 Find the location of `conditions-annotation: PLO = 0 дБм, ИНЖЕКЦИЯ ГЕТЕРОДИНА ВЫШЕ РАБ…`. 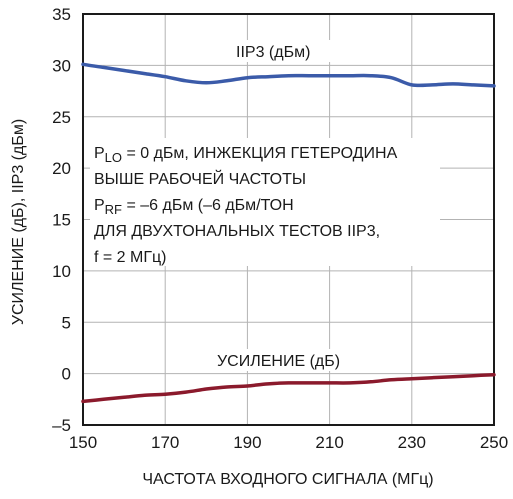

conditions-annotation: PLO = 0 дБм, ИНЖЕКЦИЯ ГЕТЕРОДИНА ВЫШЕ РАБ… is located at coordinates (246, 205).